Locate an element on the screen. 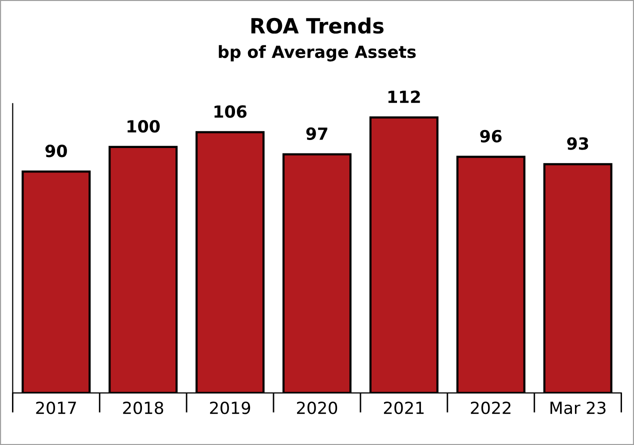  x-tick-label: 2022 is located at coordinates (490, 408).